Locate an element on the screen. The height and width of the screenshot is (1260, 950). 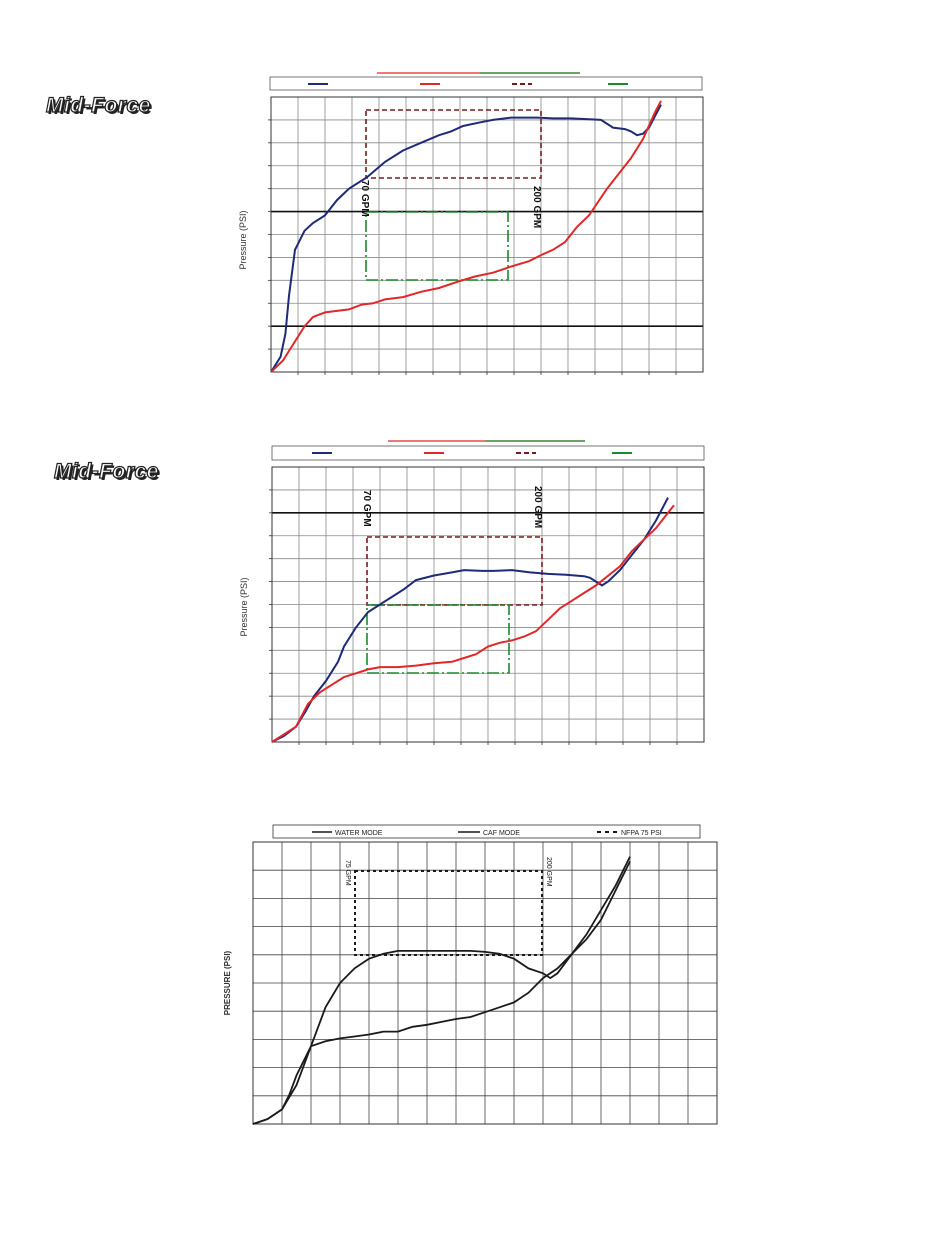
brand-logo-middle: Mid-Force is located at coordinates (106, 471).